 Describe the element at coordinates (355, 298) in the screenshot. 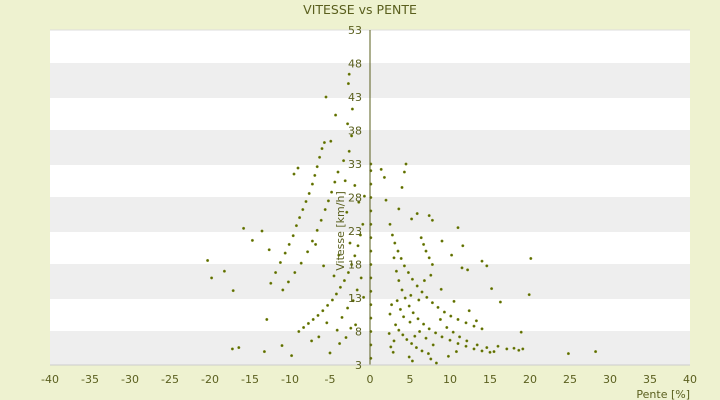

I see `y-tick-label: 13` at that location.